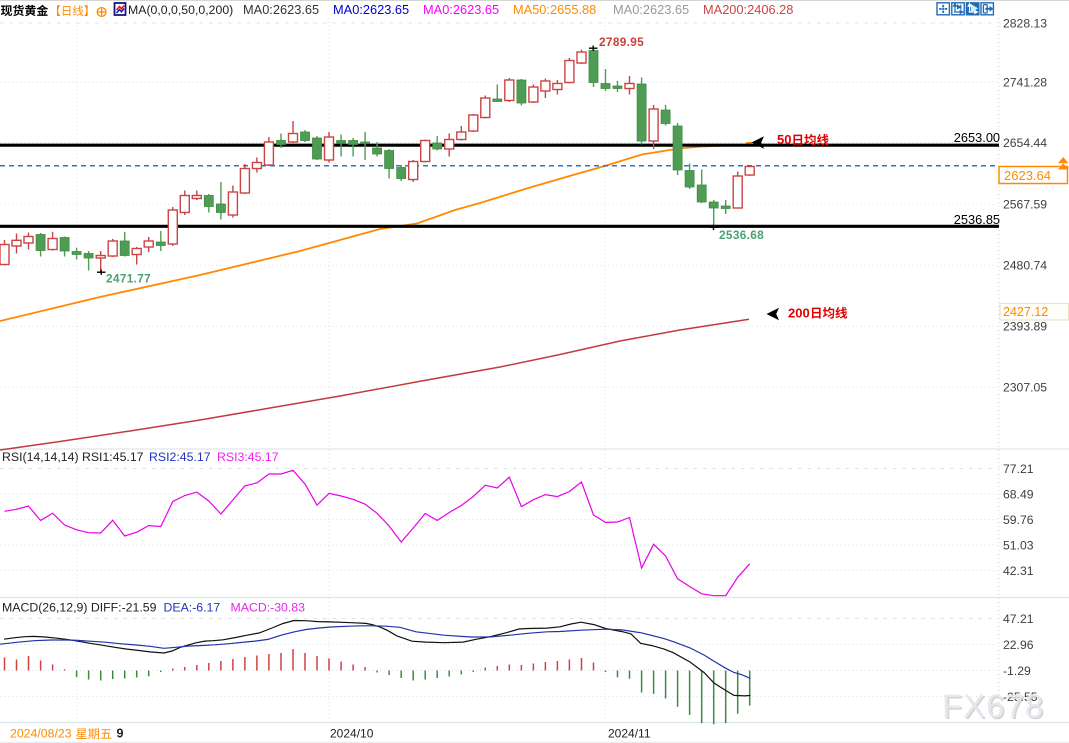 This screenshot has width=1069, height=743. What do you see at coordinates (73, 457) in the screenshot?
I see `svg-text: RSI(14,14,14) RSI1:45.17` at bounding box center [73, 457].